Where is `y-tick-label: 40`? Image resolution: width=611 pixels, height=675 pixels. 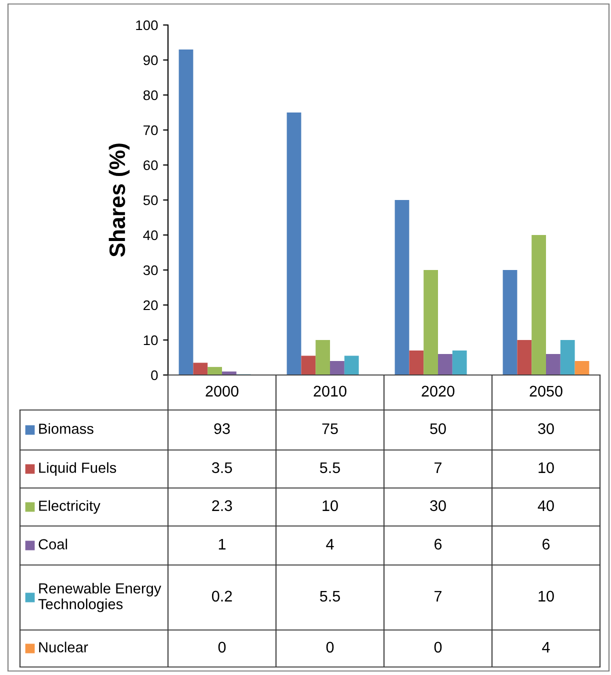 y-tick-label: 40 is located at coordinates (150, 235).